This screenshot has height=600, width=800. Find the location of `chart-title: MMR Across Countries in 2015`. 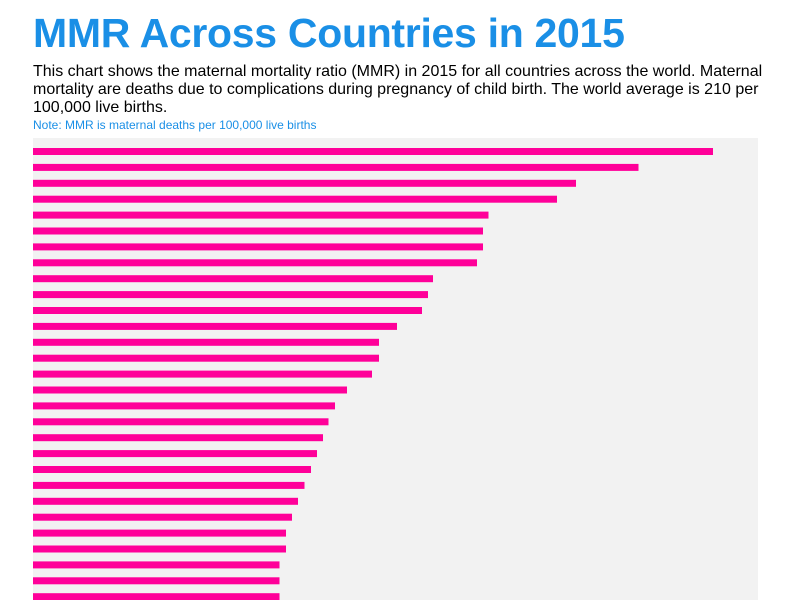

chart-title: MMR Across Countries in 2015 is located at coordinates (329, 33).